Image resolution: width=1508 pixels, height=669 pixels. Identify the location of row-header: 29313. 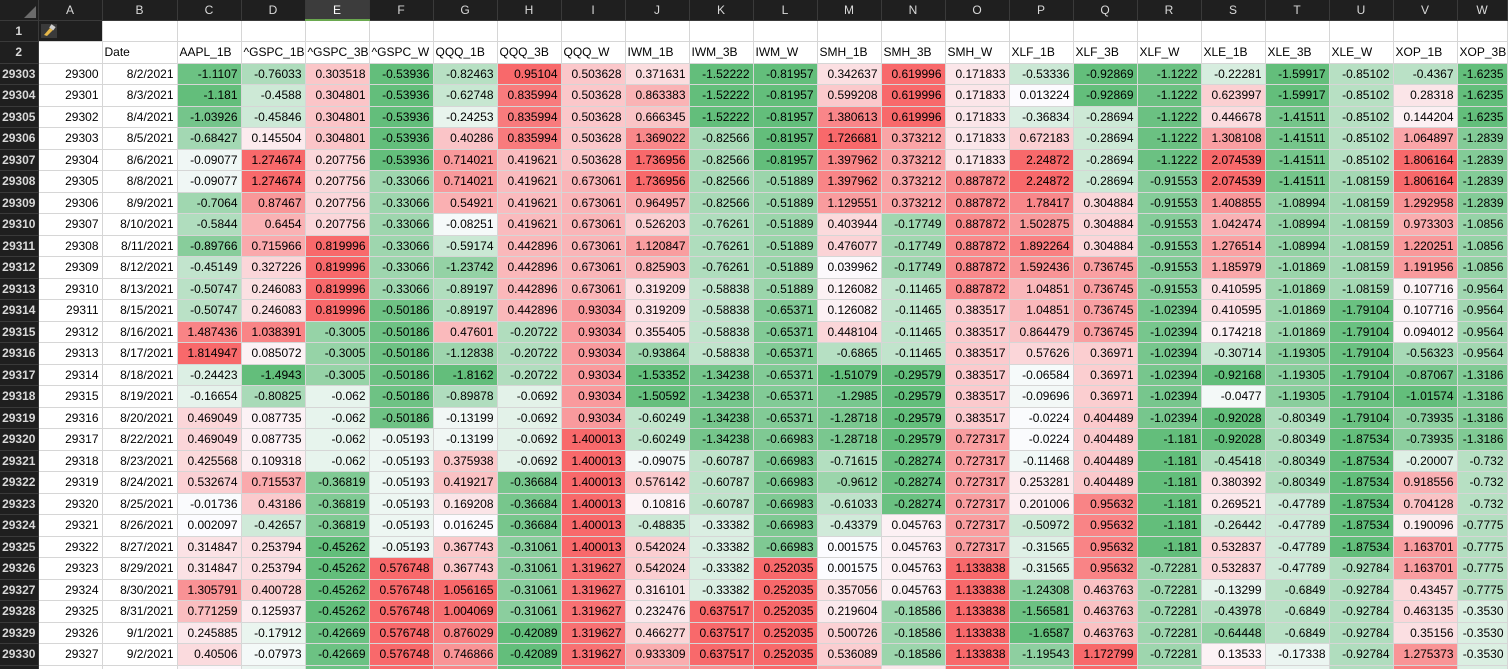
(19, 289).